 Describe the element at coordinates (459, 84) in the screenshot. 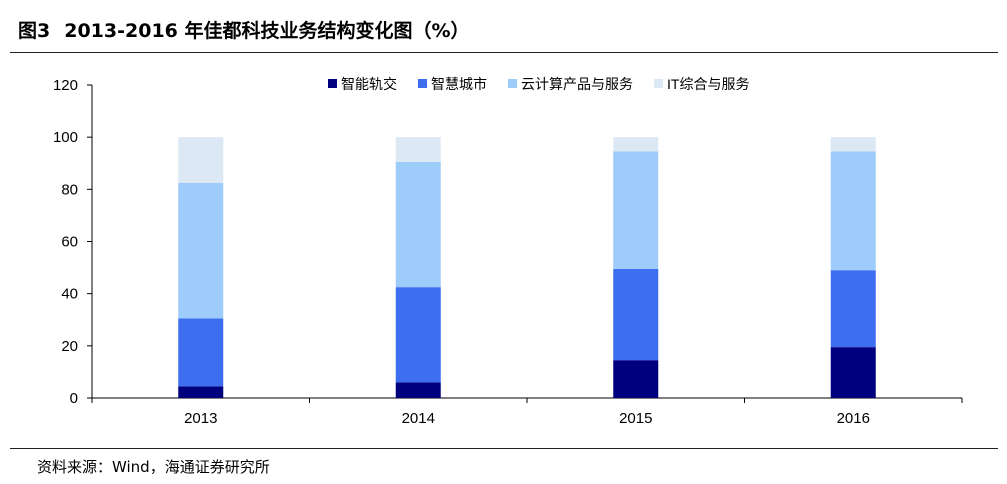

I see `legend-label: 智慧城市` at that location.